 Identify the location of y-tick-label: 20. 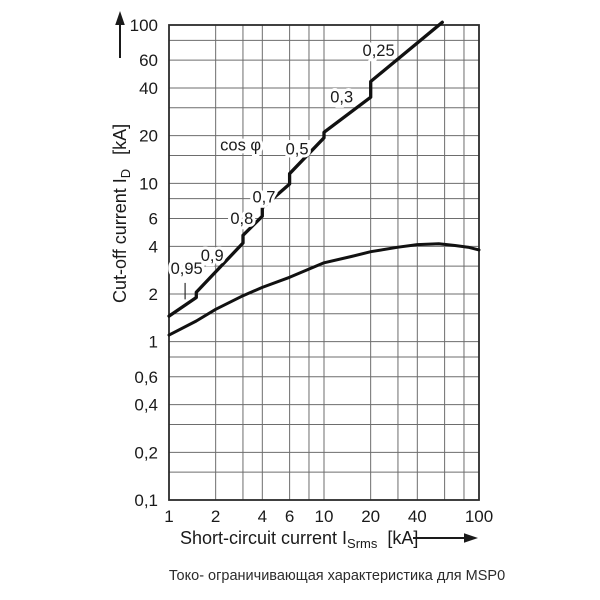
(148, 136).